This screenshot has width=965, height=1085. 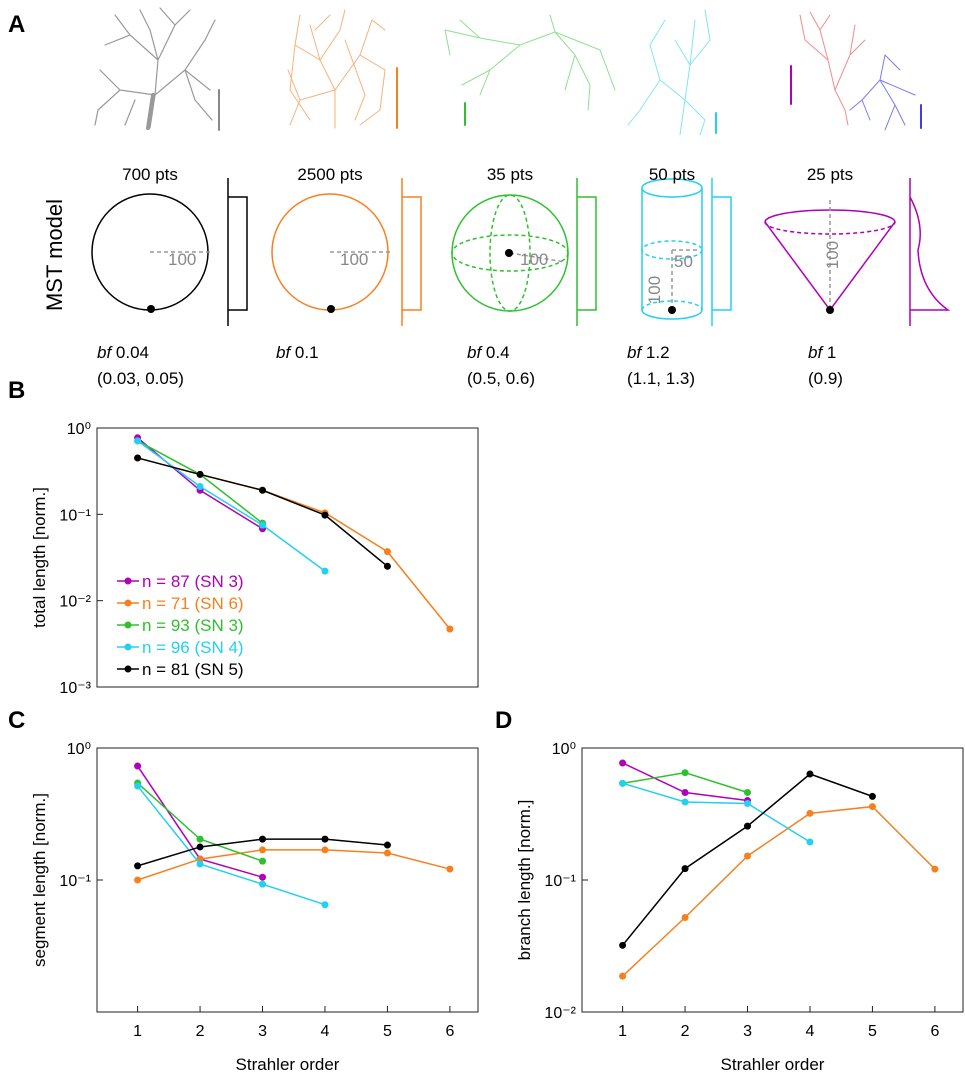 I want to click on panel-label: A, so click(x=16, y=24).